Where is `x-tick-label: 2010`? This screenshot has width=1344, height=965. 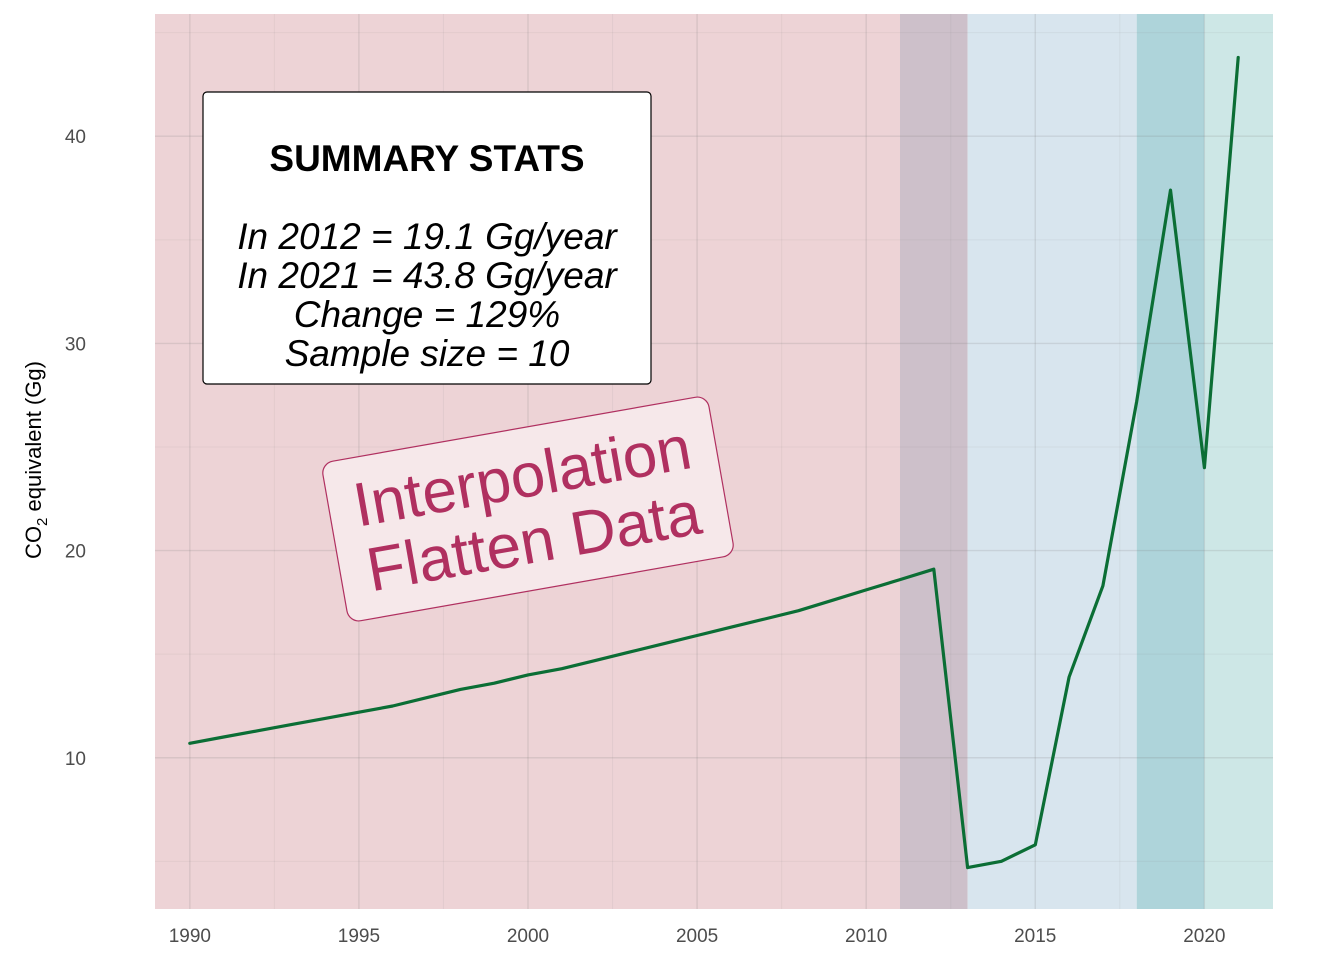 x-tick-label: 2010 is located at coordinates (866, 936).